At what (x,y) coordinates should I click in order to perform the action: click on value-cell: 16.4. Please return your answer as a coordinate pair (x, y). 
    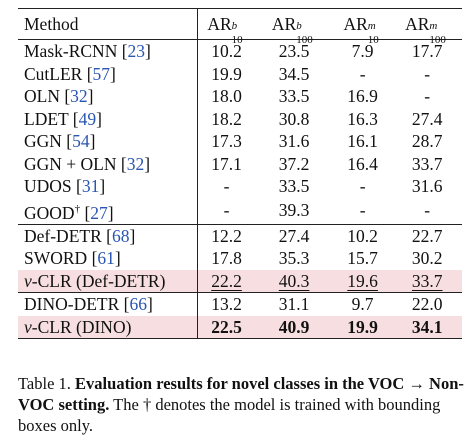
    Looking at the image, I should click on (363, 164).